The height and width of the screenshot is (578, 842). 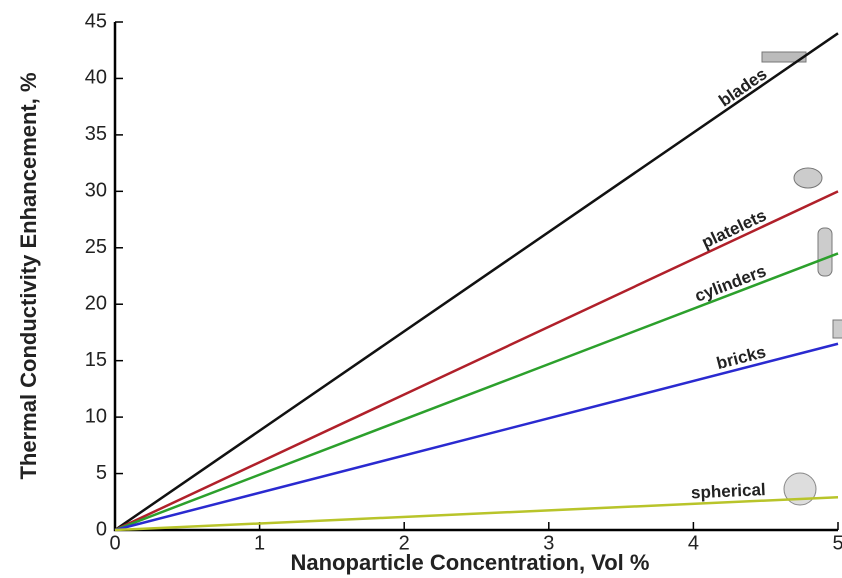 I want to click on y-tick-label: 35, so click(x=96, y=134).